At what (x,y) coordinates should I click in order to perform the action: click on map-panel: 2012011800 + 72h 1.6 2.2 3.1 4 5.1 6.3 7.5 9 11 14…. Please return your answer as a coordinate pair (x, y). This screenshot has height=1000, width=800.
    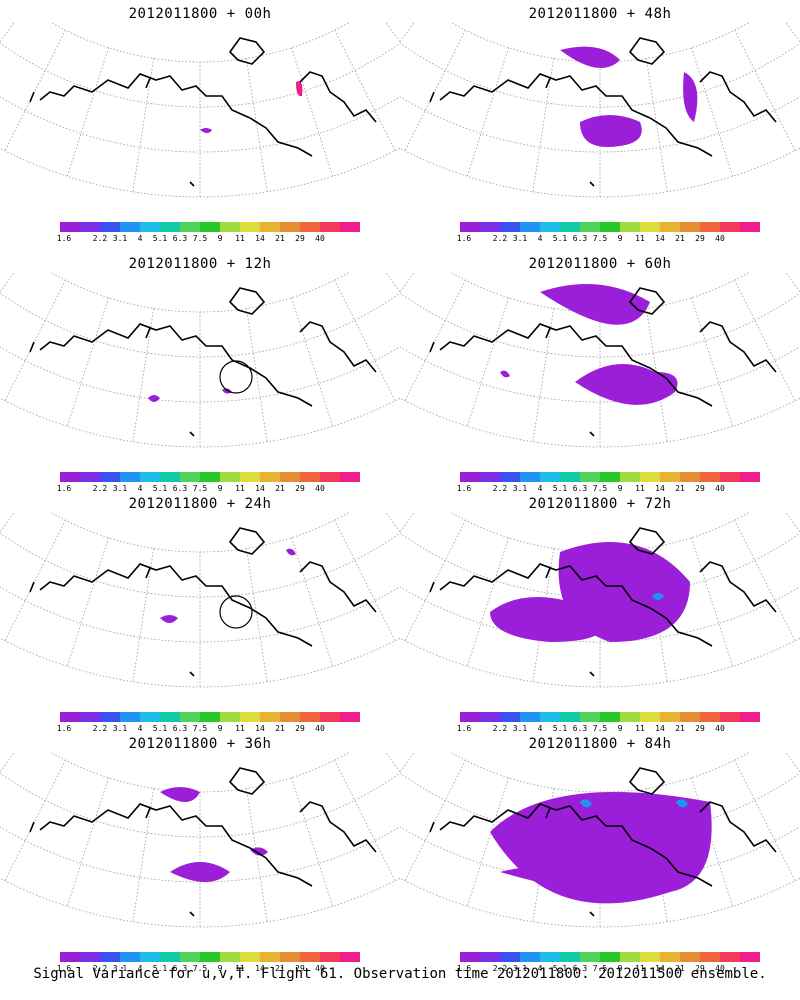
    Looking at the image, I should click on (600, 615).